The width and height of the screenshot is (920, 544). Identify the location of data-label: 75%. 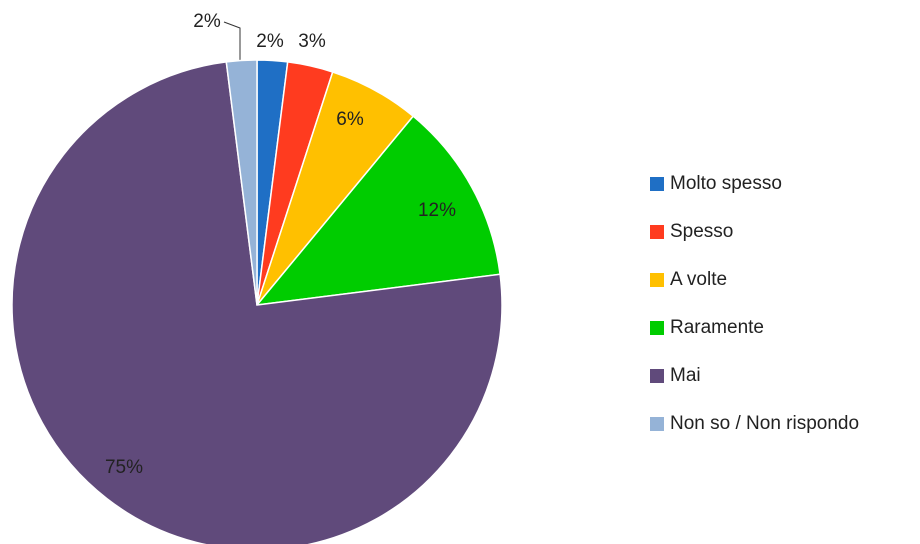
(124, 467).